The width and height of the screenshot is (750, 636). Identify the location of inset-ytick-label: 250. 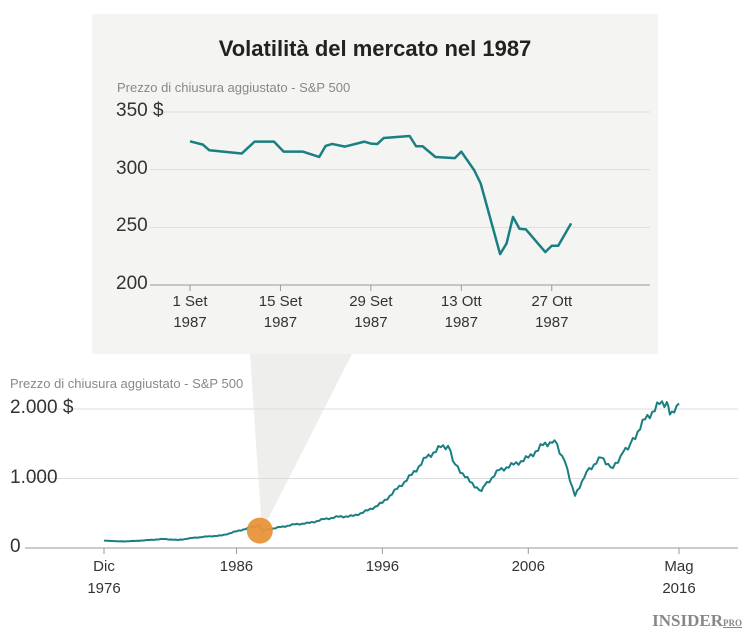
(132, 226).